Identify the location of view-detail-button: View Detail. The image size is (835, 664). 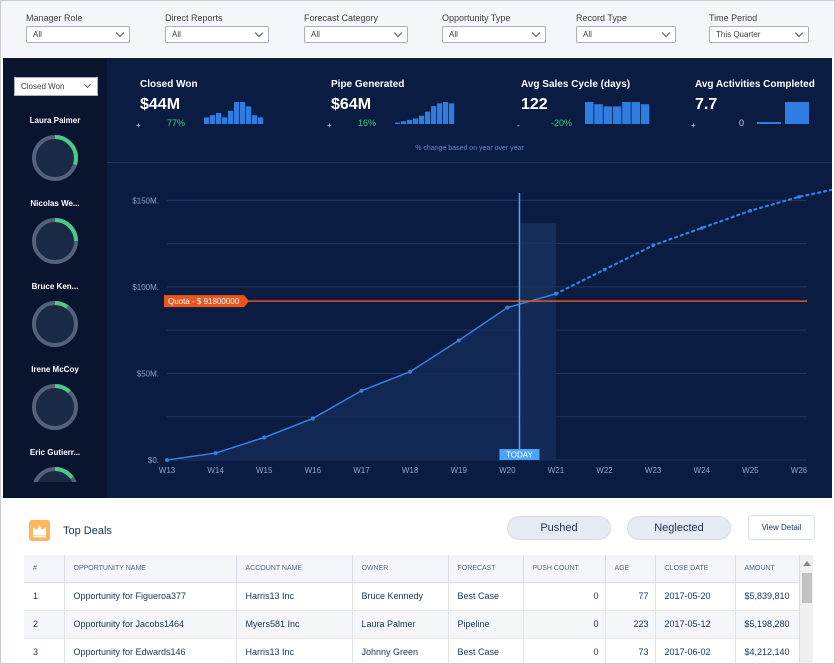
(781, 527).